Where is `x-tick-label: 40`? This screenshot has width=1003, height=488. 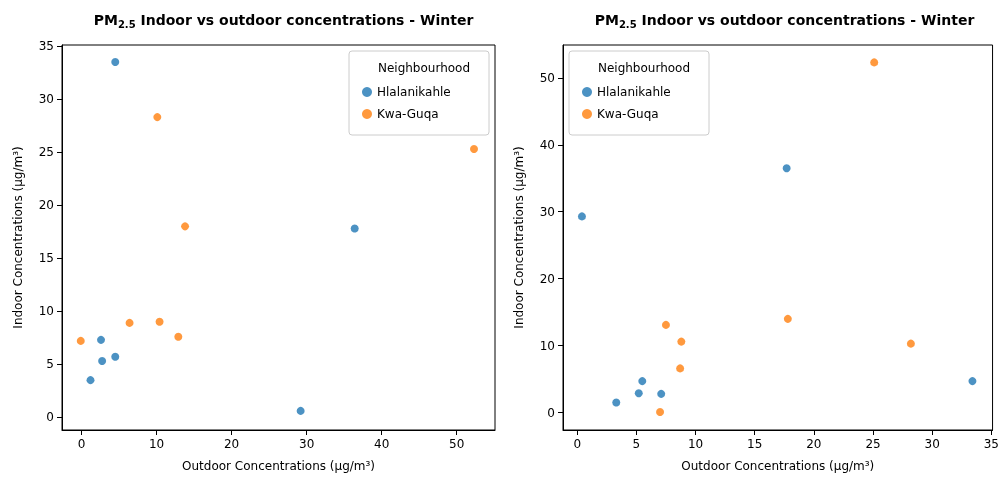
x-tick-label: 40 is located at coordinates (382, 444).